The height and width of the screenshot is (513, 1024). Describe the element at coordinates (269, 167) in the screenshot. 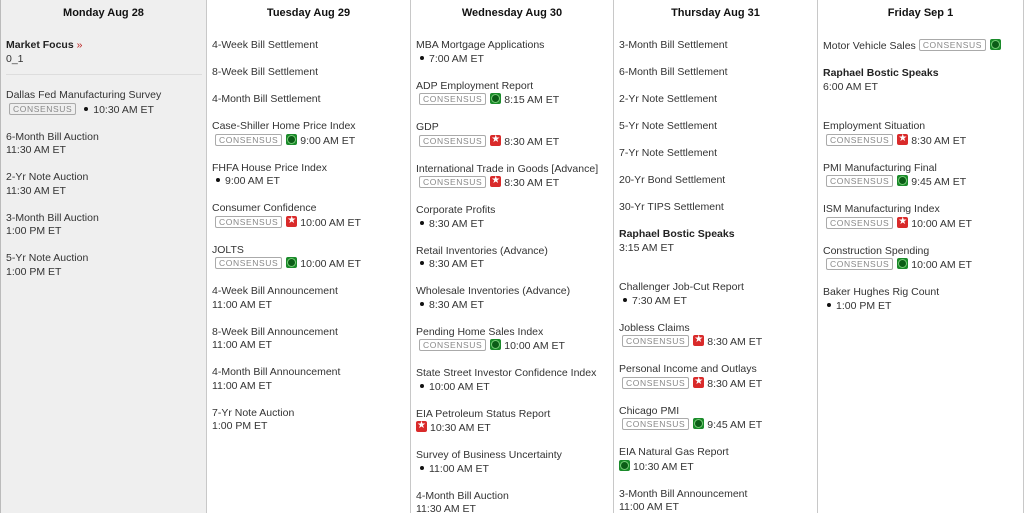

I see `event-title: FHFA House Price Index` at that location.